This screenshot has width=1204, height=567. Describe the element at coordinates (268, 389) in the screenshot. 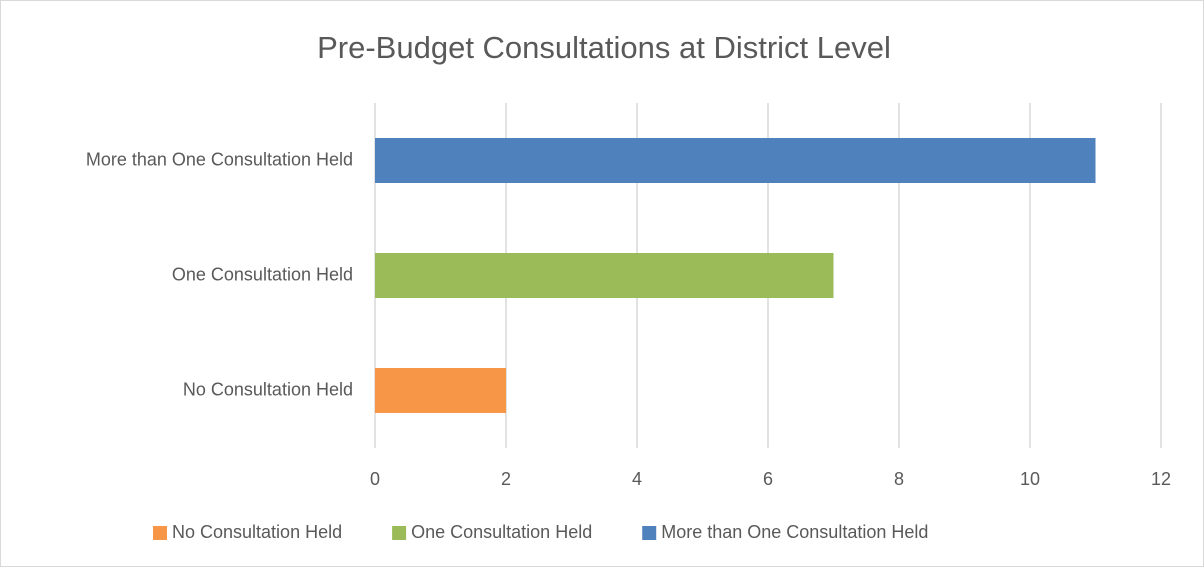

I see `y-tick-label: No Consultation Held` at that location.